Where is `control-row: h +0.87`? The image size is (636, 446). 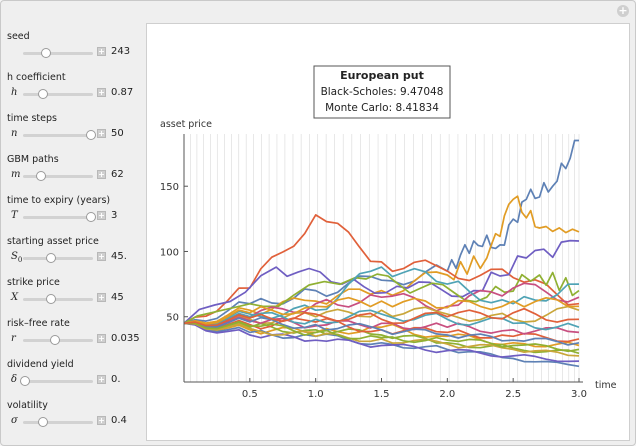 control-row: h +0.87 is located at coordinates (72, 94).